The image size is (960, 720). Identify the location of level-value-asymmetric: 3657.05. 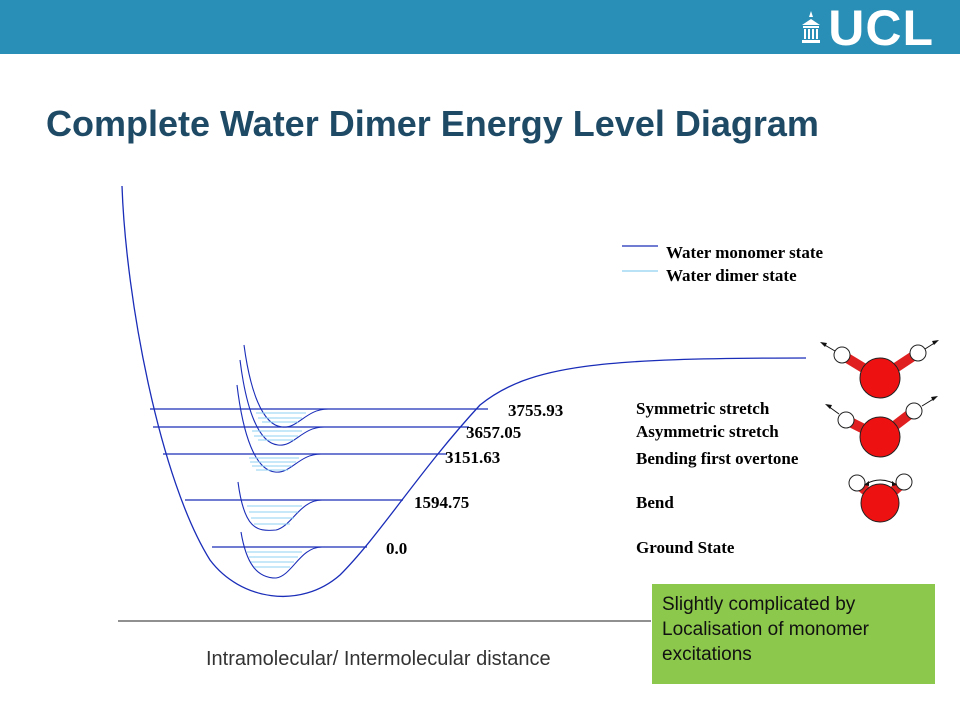
(493, 432).